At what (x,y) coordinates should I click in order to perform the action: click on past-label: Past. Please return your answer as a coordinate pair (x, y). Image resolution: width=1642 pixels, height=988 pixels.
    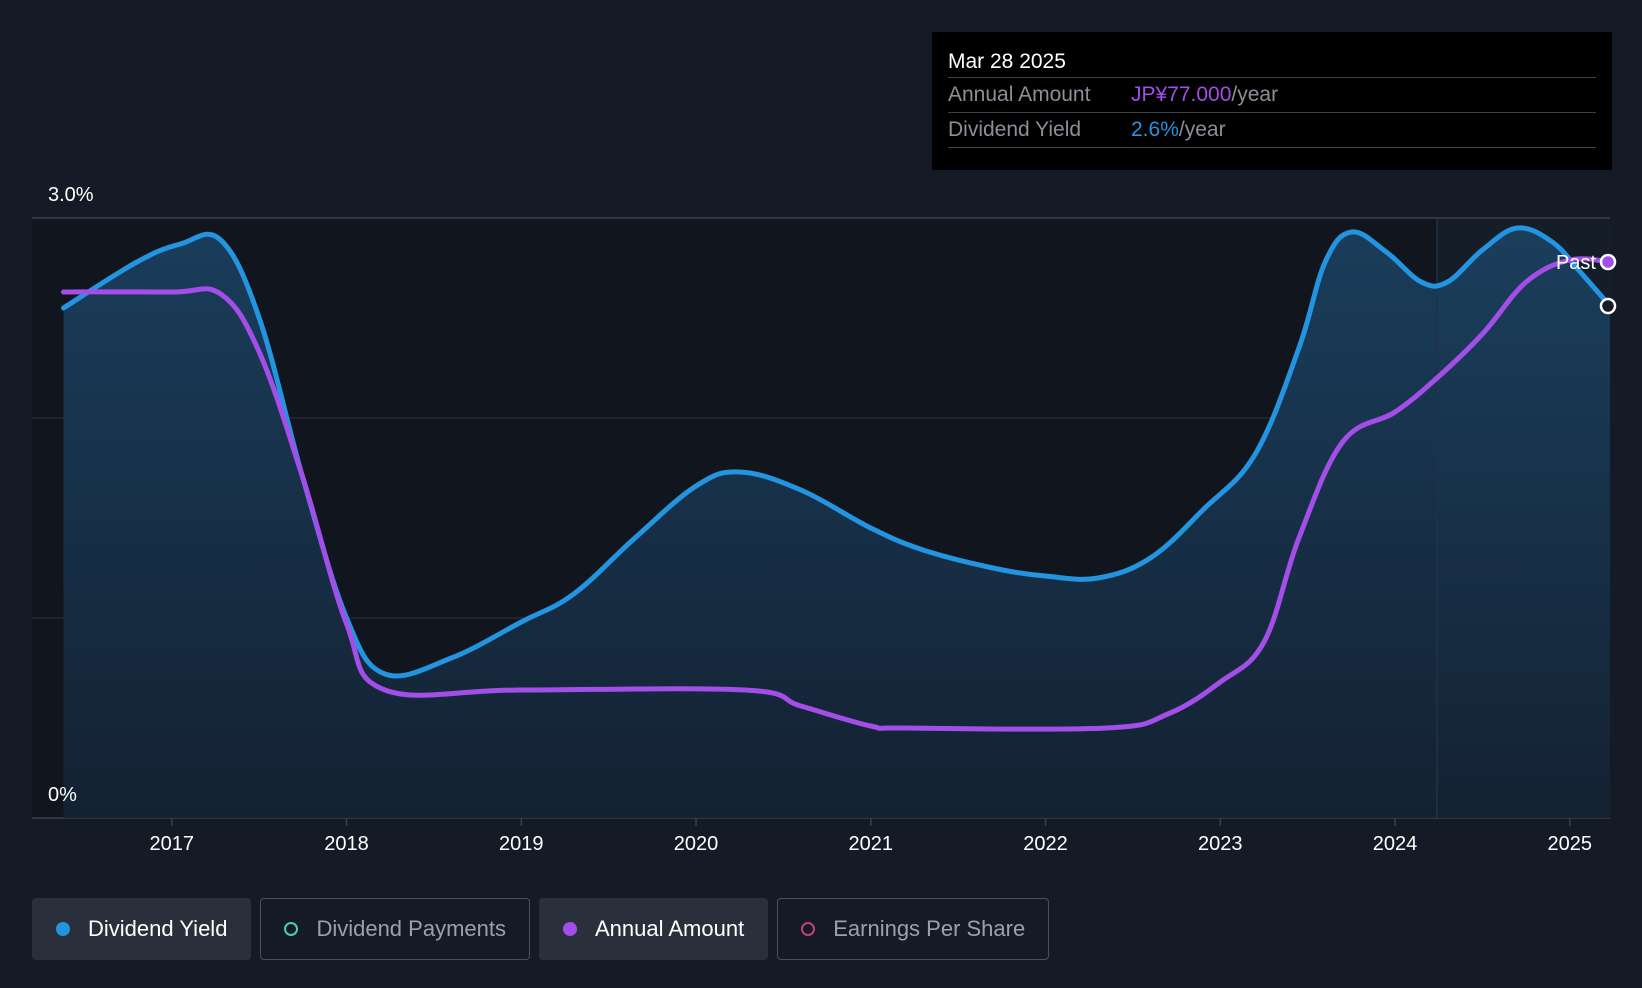
    Looking at the image, I should click on (1576, 263).